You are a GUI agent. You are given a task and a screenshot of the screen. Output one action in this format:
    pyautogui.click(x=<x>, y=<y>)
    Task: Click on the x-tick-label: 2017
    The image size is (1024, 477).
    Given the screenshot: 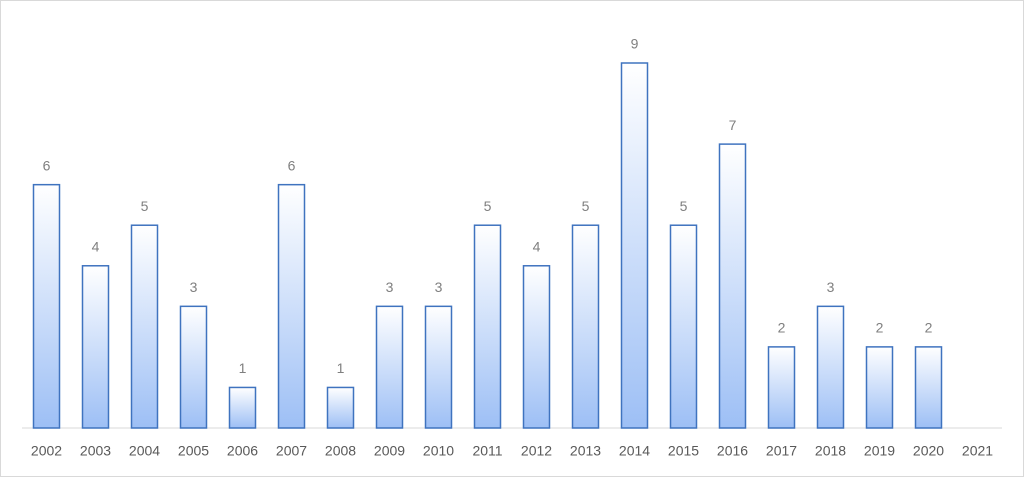 What is the action you would take?
    pyautogui.click(x=781, y=451)
    